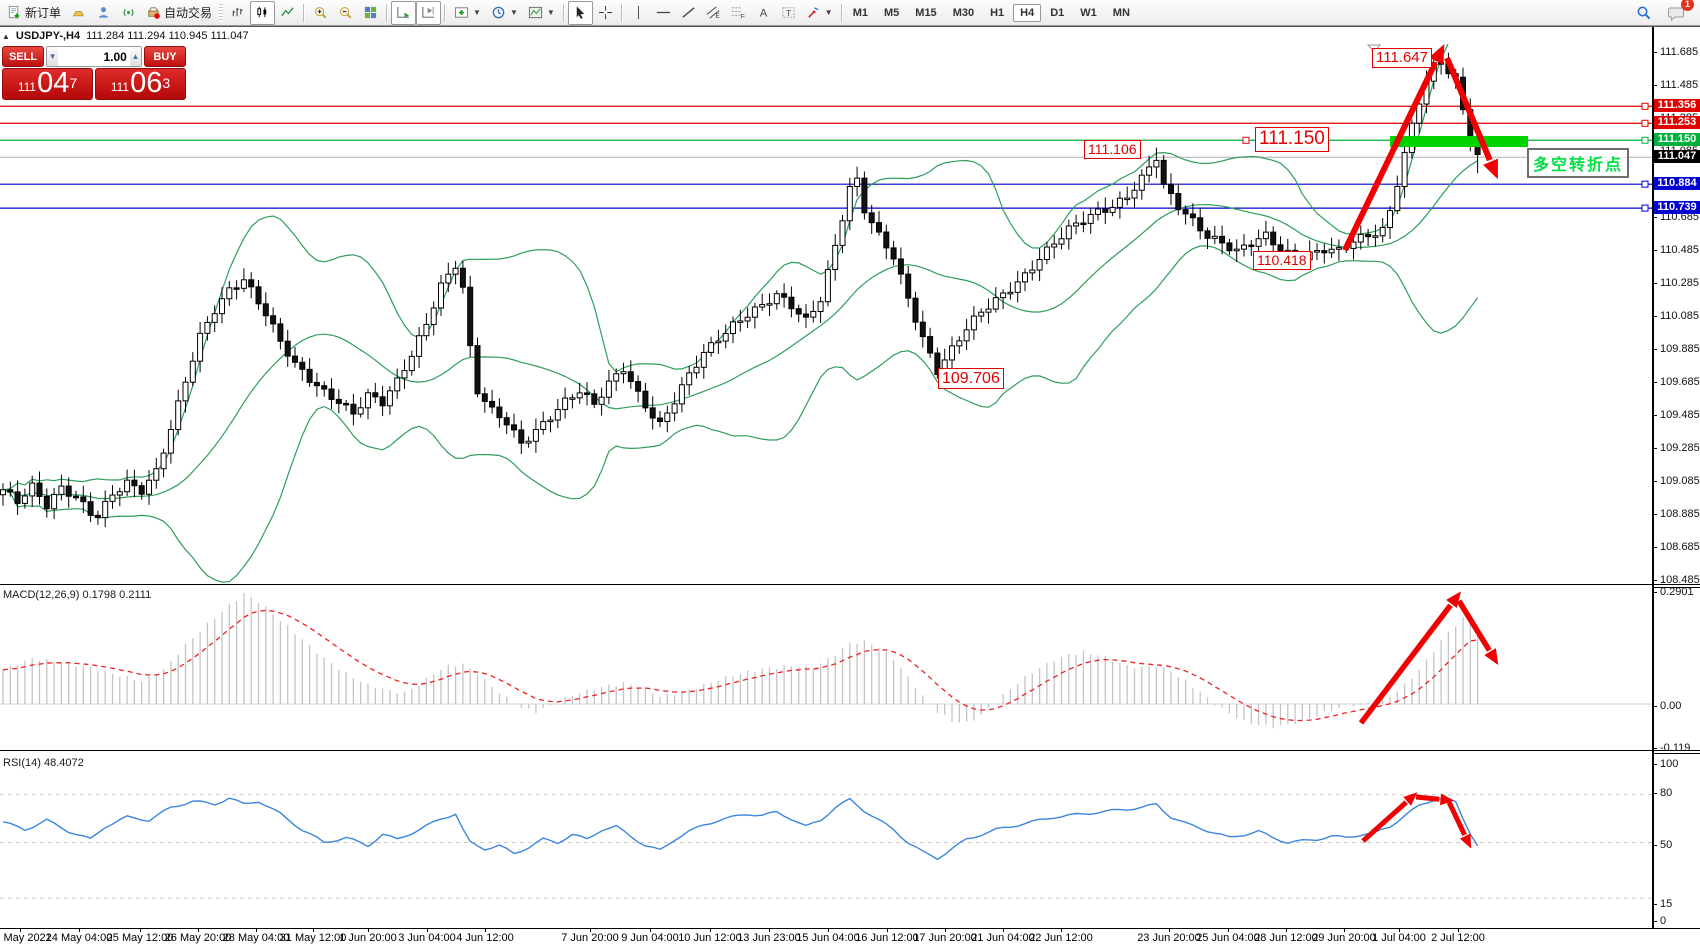  What do you see at coordinates (713, 13) in the screenshot?
I see `channel-tool-button: E` at bounding box center [713, 13].